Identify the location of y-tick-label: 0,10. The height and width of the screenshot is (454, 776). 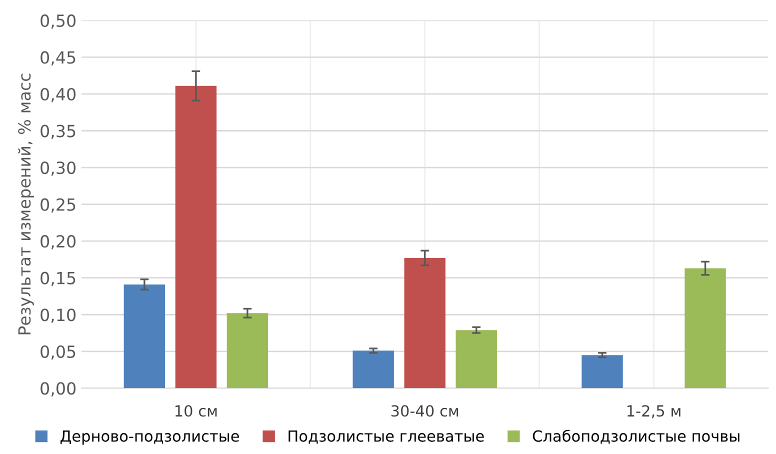
(58, 315).